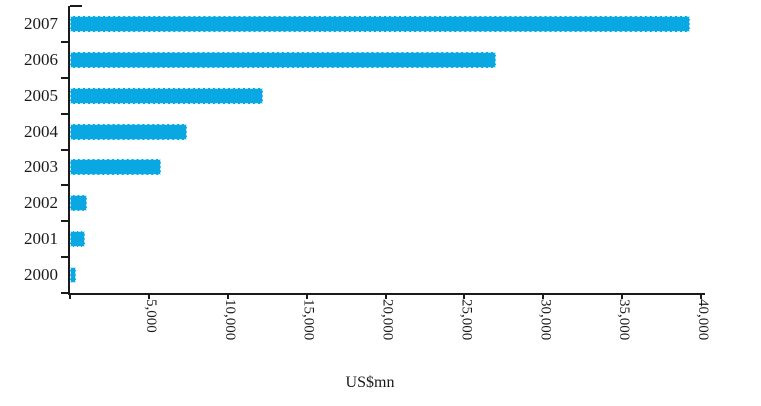 The image size is (761, 406). Describe the element at coordinates (41, 167) in the screenshot. I see `y-axis-label: 2003` at that location.